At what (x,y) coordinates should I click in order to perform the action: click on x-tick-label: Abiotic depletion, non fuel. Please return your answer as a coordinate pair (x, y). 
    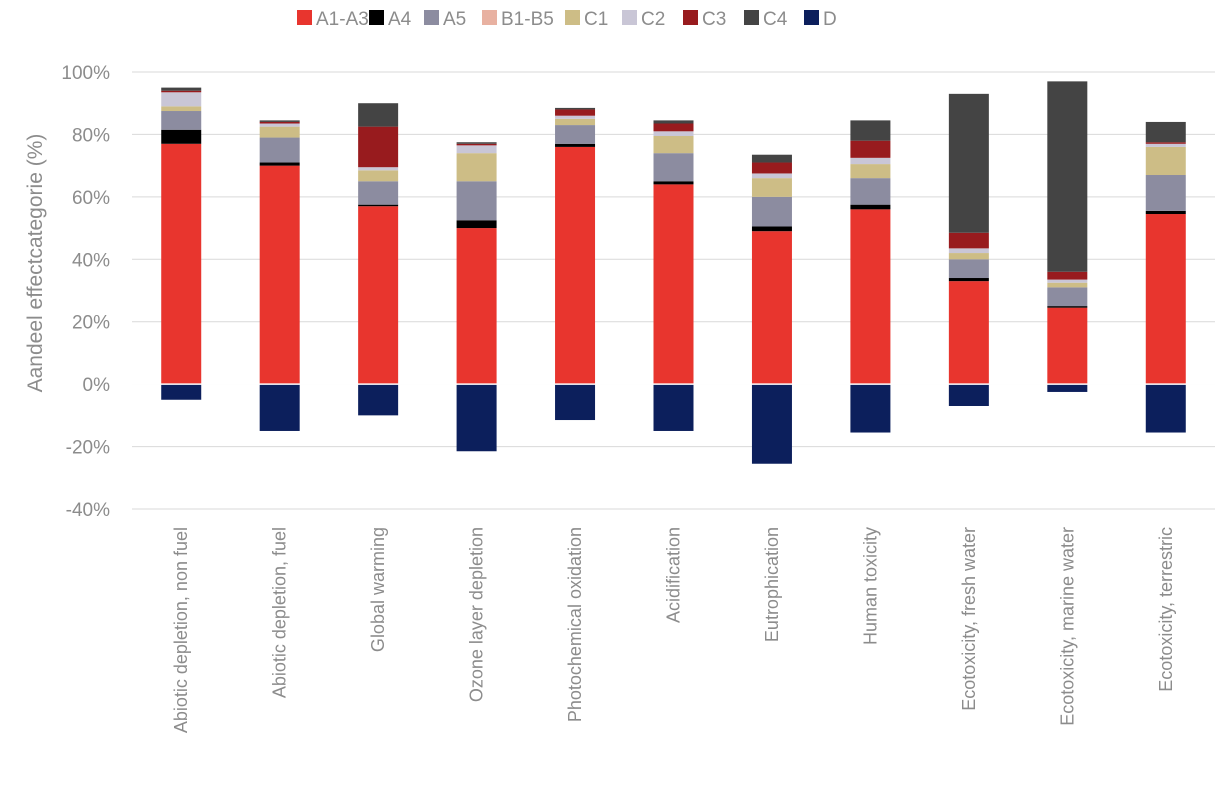
    Looking at the image, I should click on (181, 630).